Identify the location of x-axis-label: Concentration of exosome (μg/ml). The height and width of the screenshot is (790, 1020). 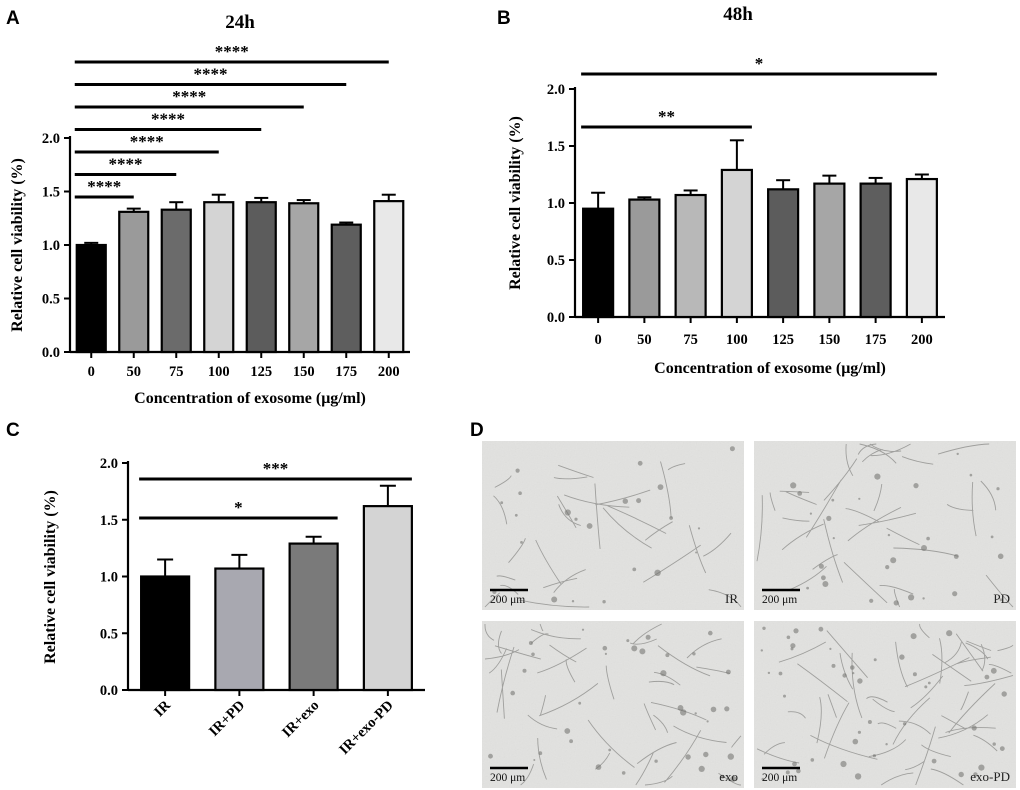
(770, 368).